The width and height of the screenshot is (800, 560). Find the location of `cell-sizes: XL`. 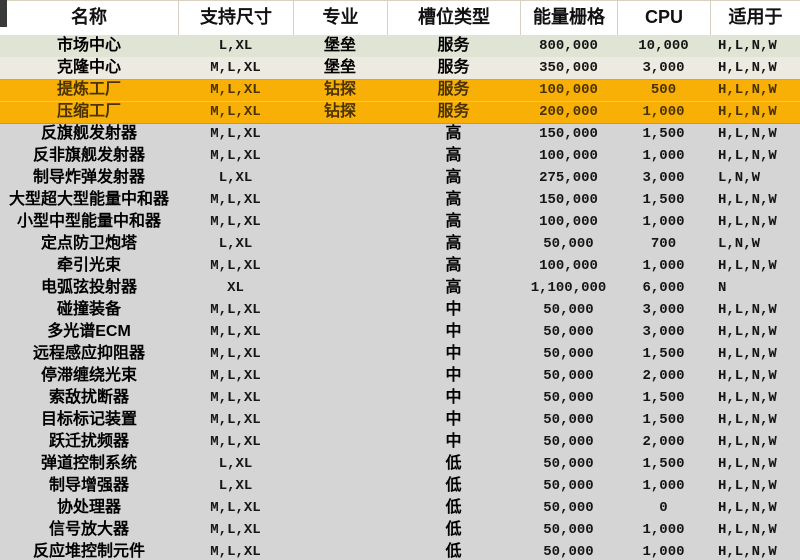

cell-sizes: XL is located at coordinates (235, 288).